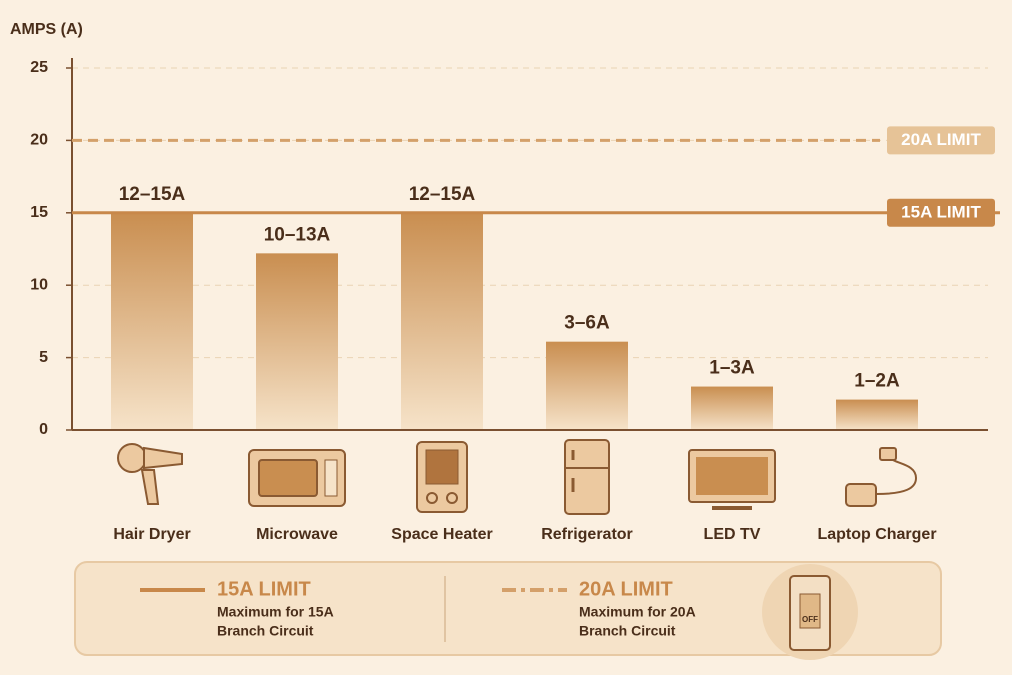  What do you see at coordinates (39, 67) in the screenshot?
I see `y-tick-label: 25` at bounding box center [39, 67].